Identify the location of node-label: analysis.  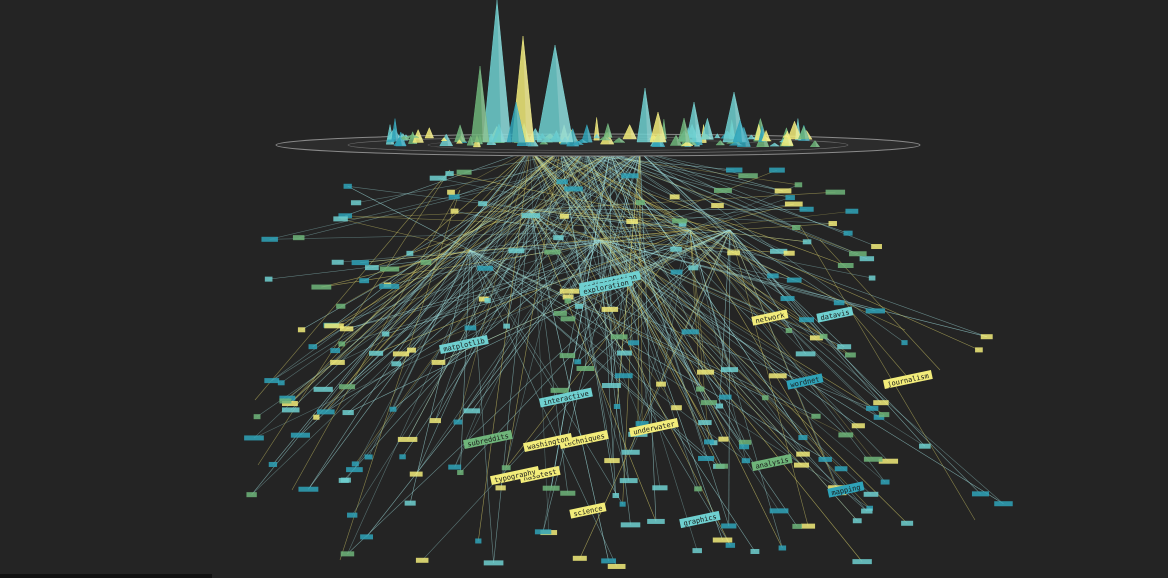
(772, 462).